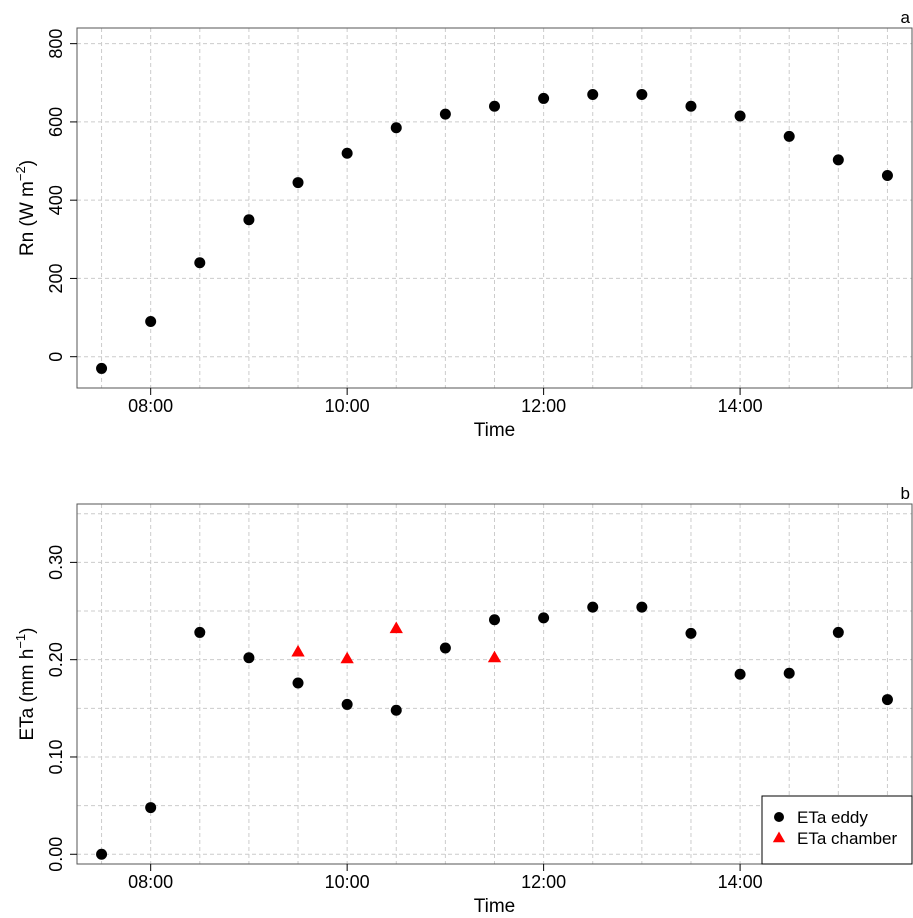 This screenshot has width=913, height=918. What do you see at coordinates (56, 854) in the screenshot?
I see `y-tick-label: 0.00` at bounding box center [56, 854].